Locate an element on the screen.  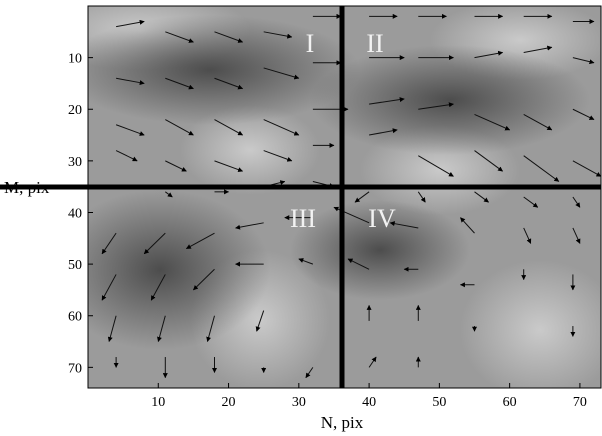
y-tick-label: 30 is located at coordinates (75, 162).